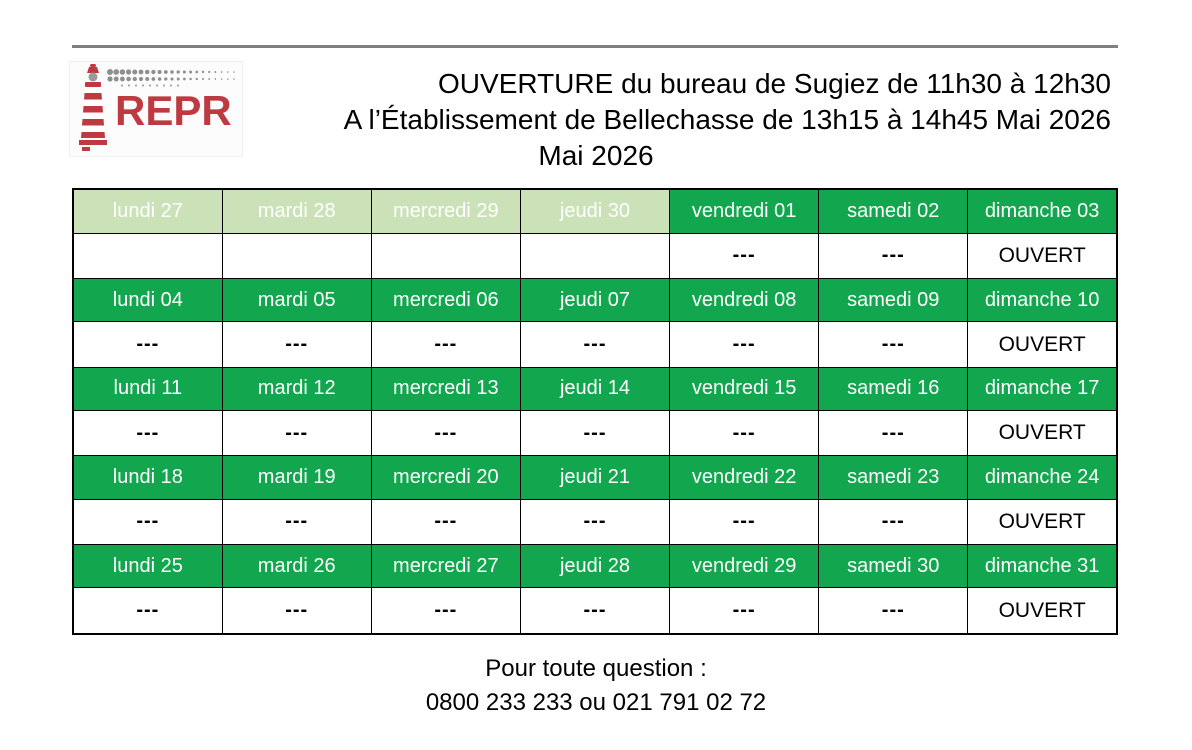 The width and height of the screenshot is (1192, 750). I want to click on day-cell-vendredi-22: vendredi 22, so click(744, 477).